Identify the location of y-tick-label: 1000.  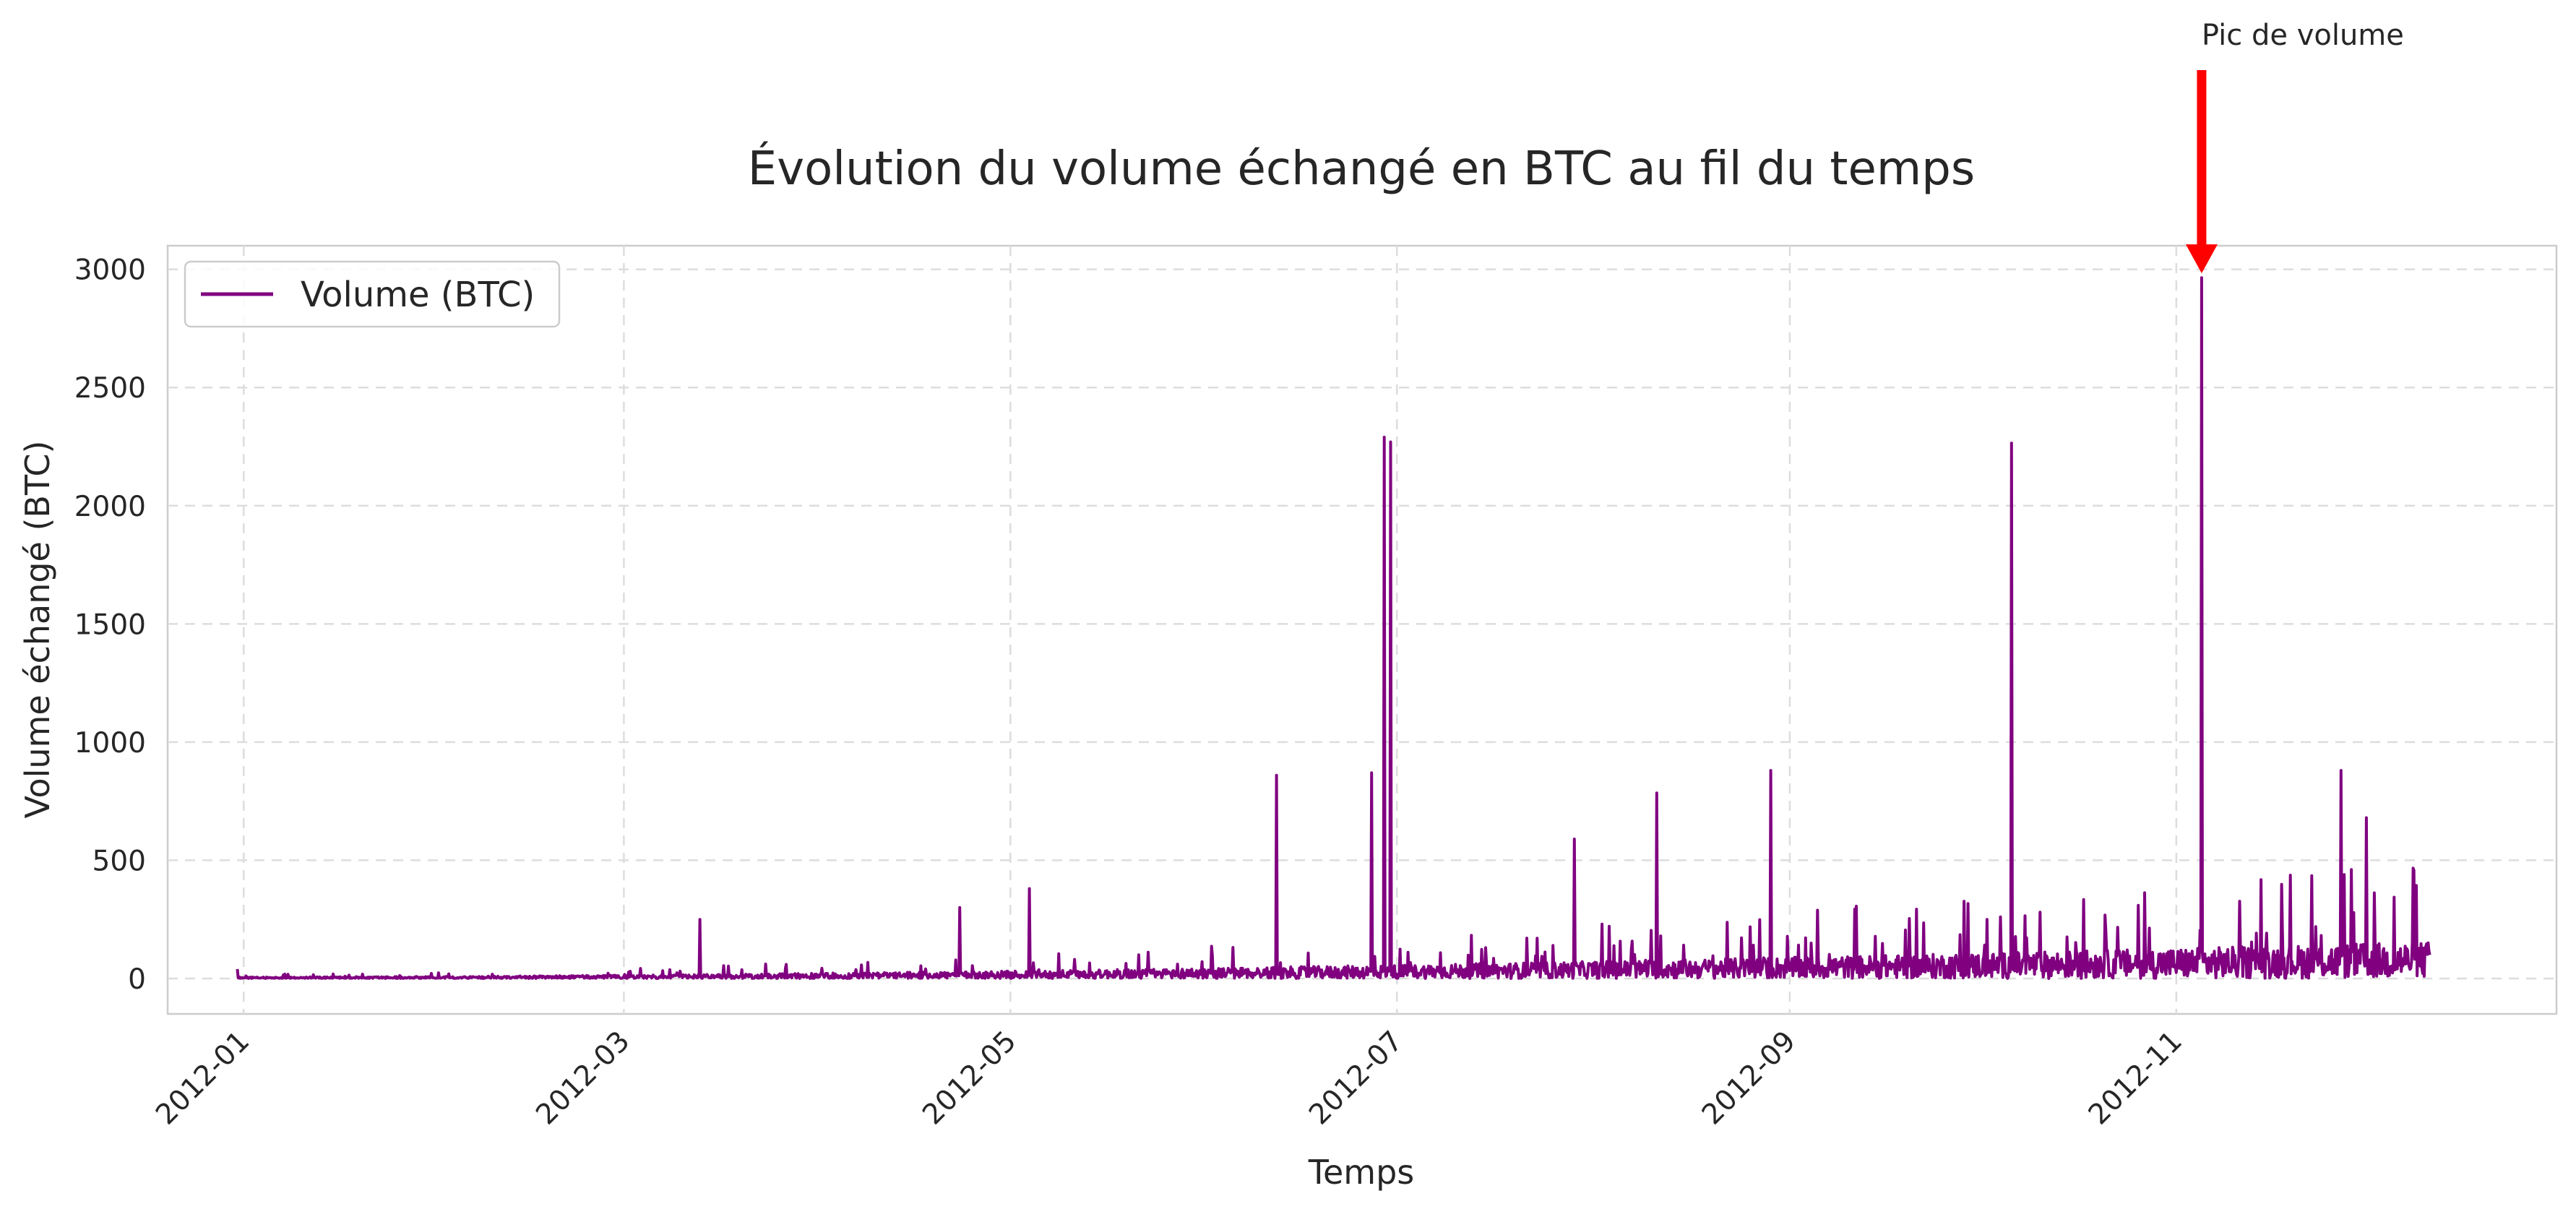
(110, 743).